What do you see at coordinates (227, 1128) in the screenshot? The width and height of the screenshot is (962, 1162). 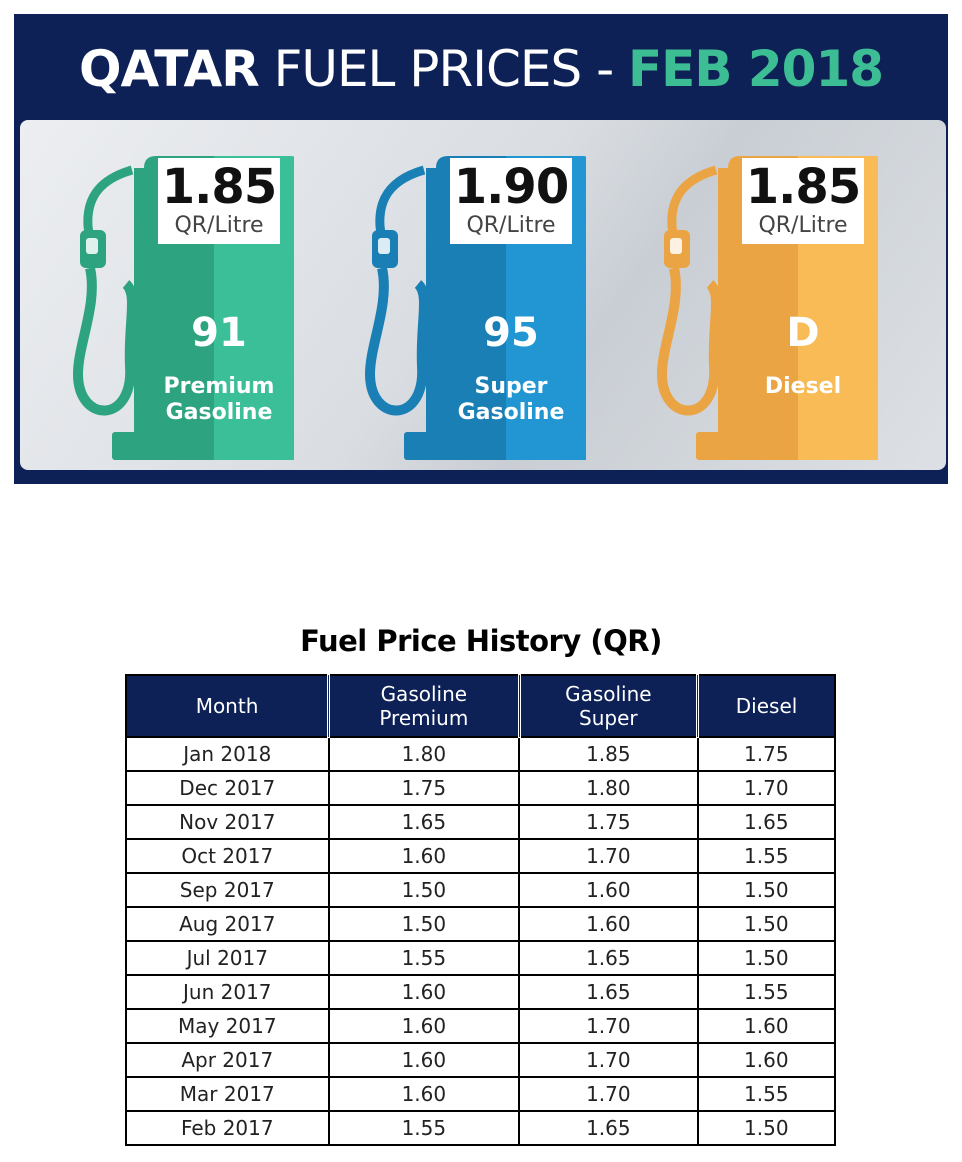 I see `cell-month: Feb 2017` at bounding box center [227, 1128].